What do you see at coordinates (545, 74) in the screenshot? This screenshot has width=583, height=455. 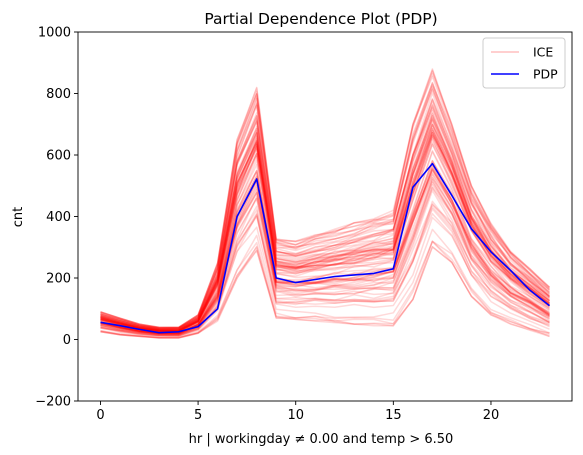 I see `legend-label-pdp: PDP` at bounding box center [545, 74].